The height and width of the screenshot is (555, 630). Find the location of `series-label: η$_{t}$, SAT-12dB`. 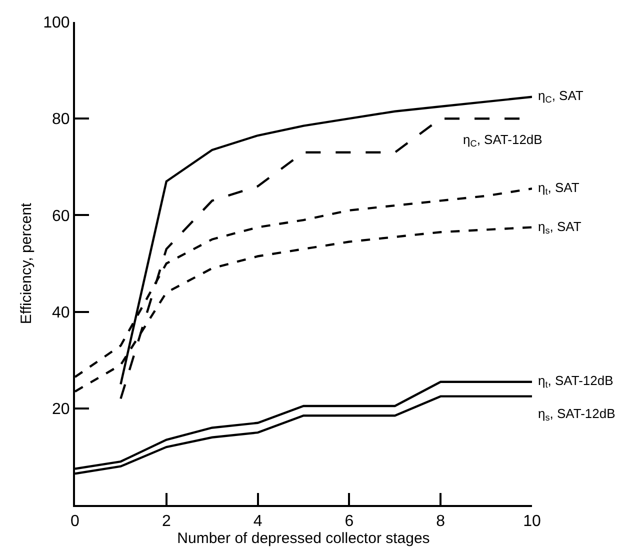

series-label: η$_{t}$, SAT-12dB is located at coordinates (576, 381).